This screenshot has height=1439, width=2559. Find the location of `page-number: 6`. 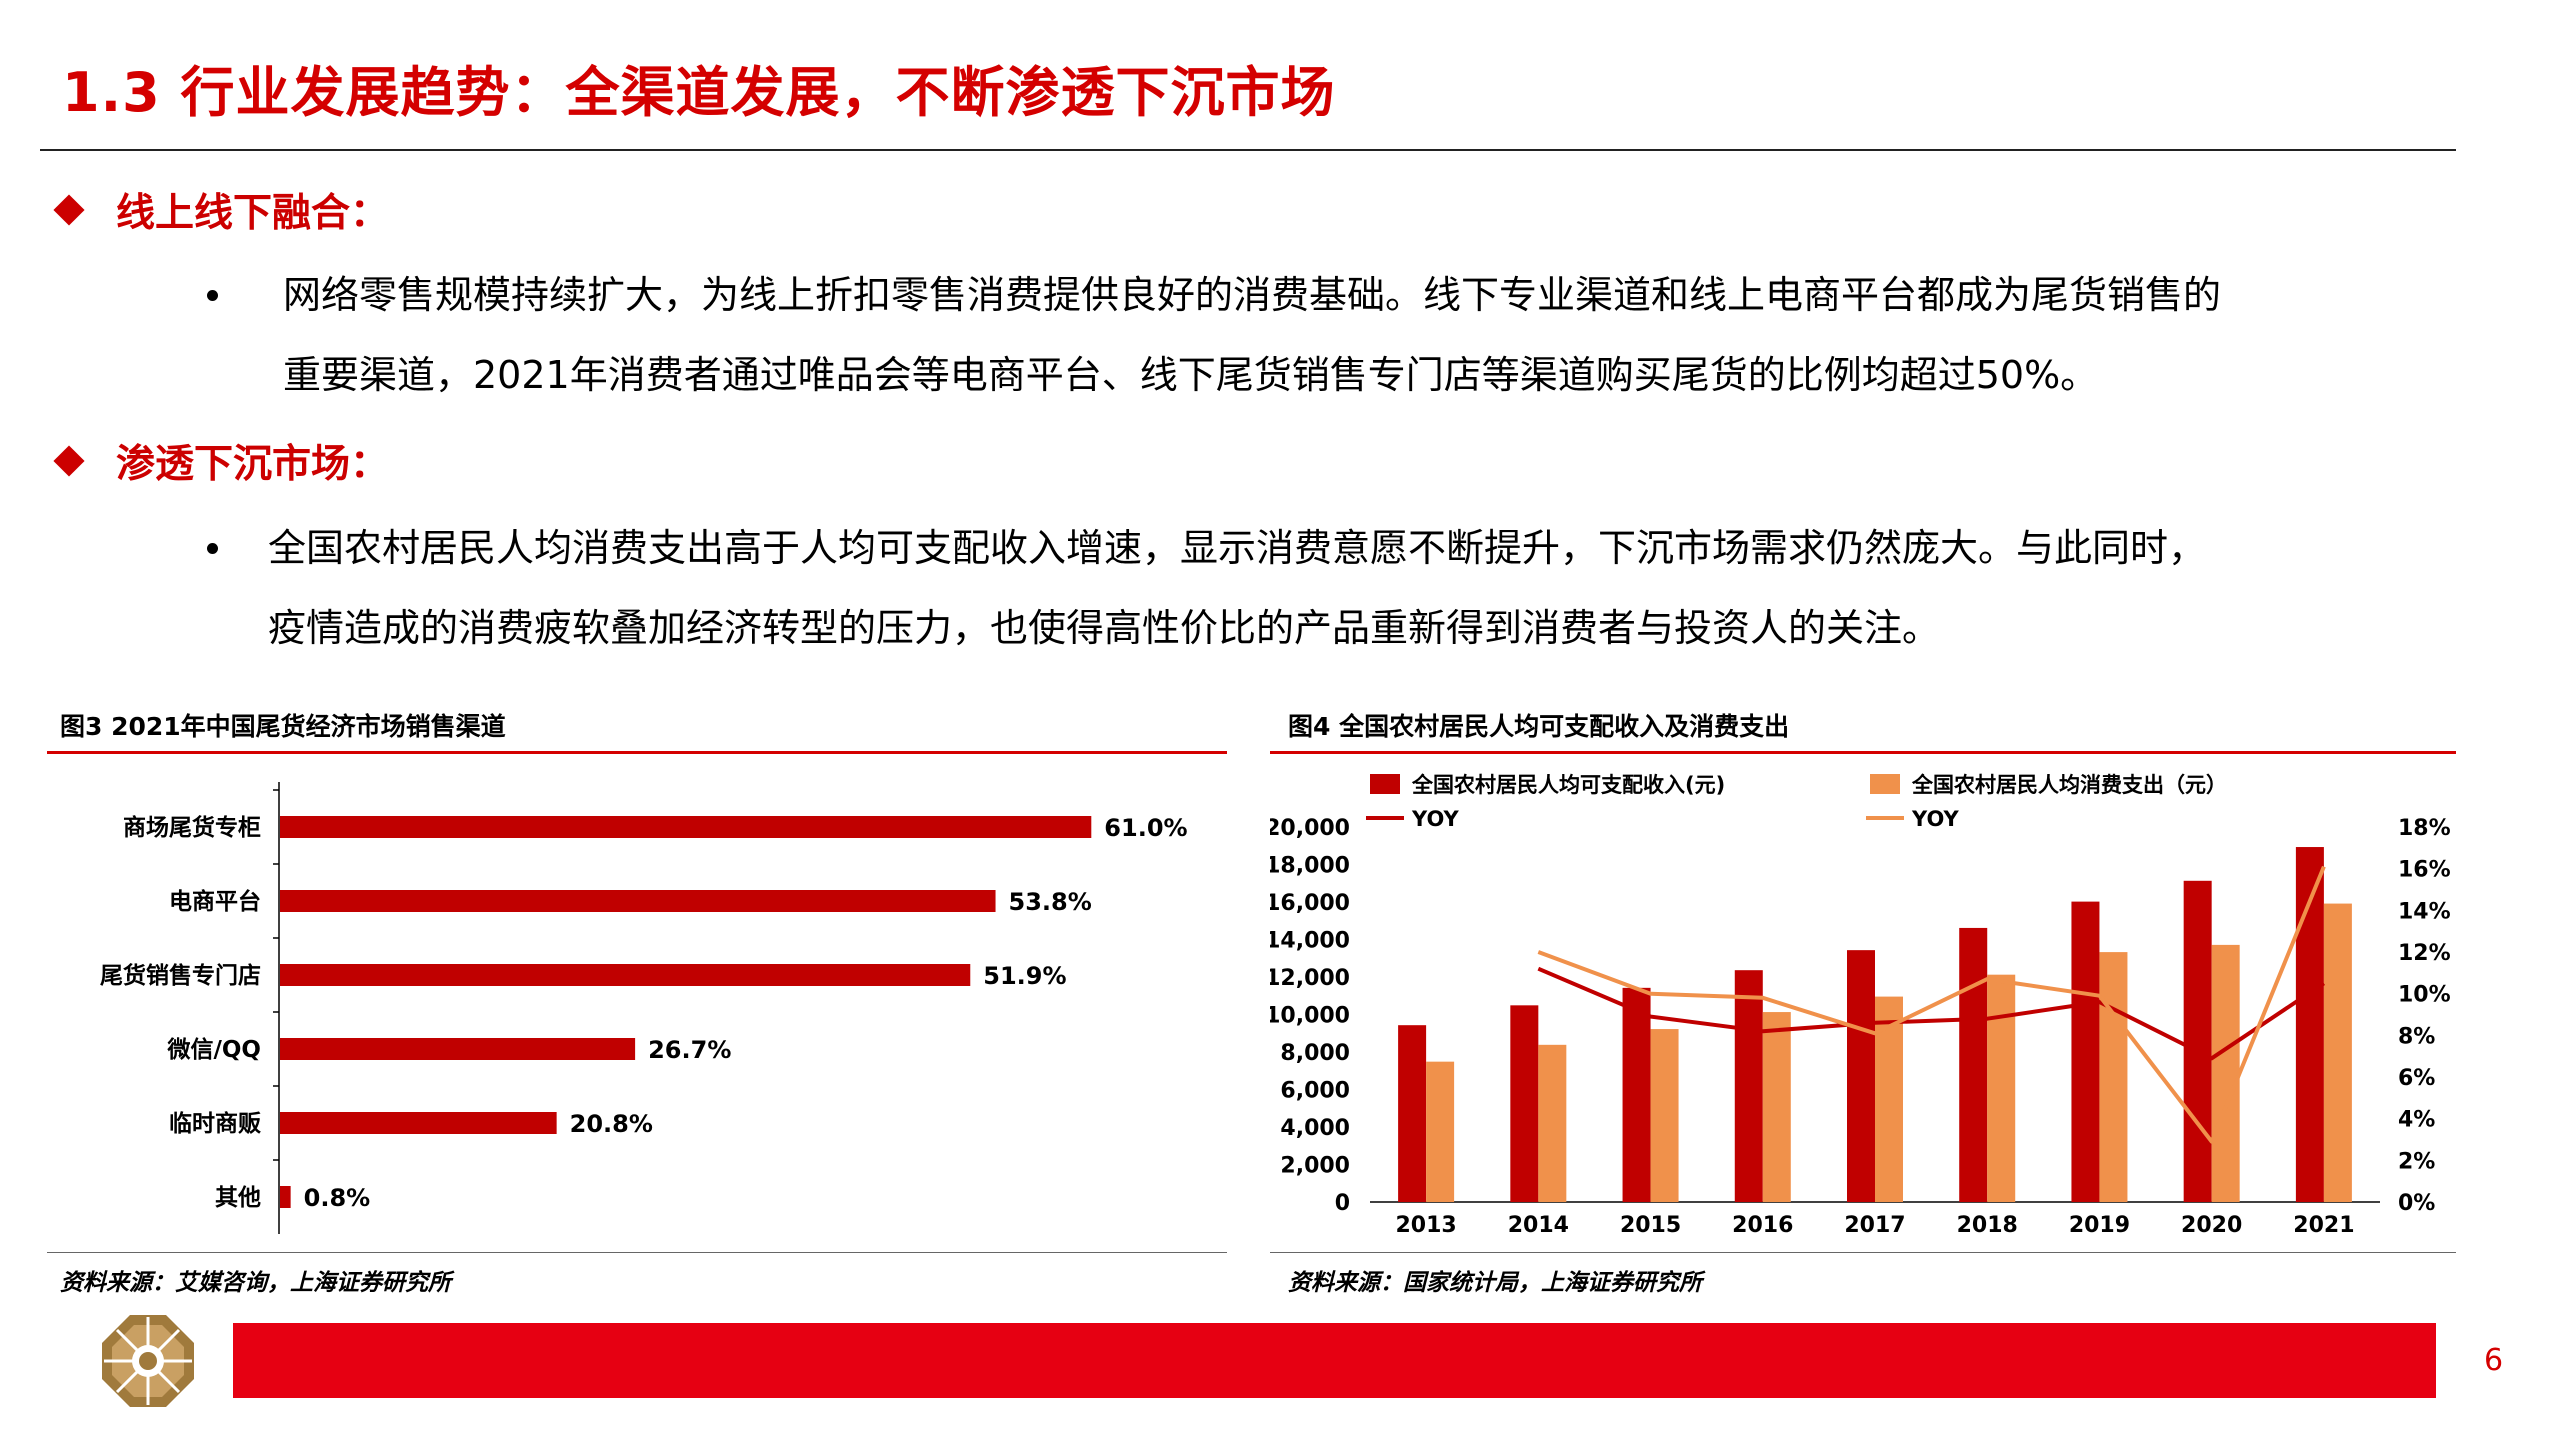

page-number: 6 is located at coordinates (2494, 1360).